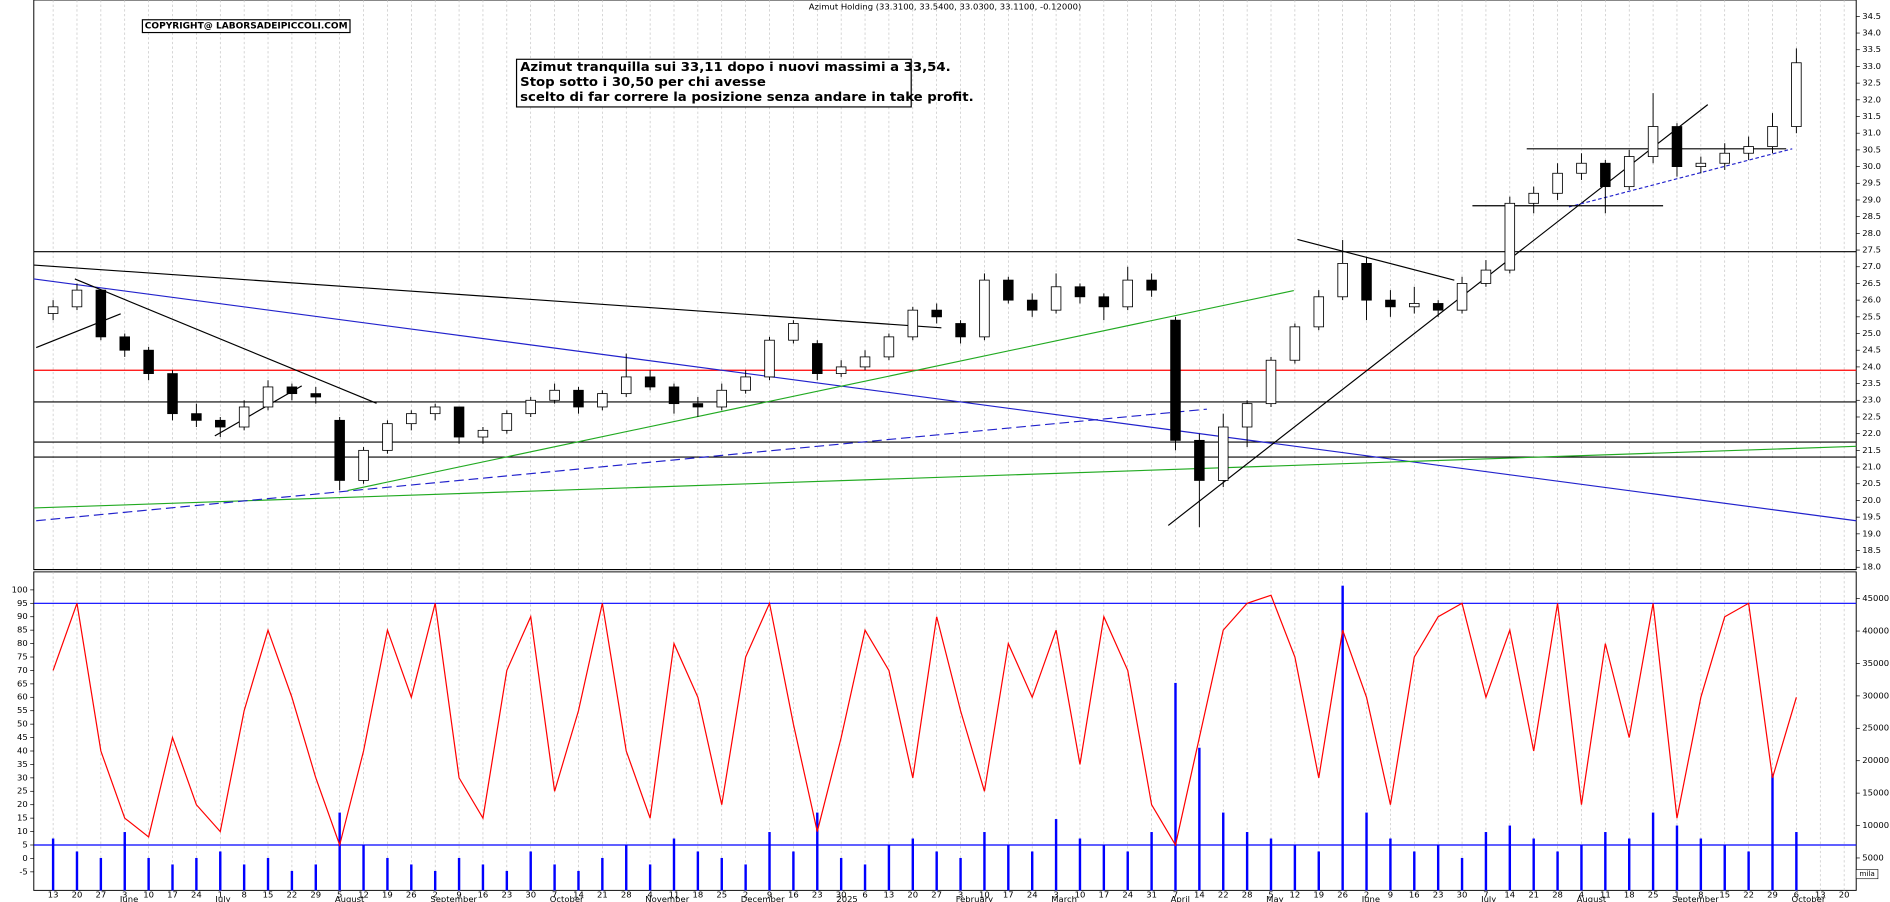 This screenshot has height=902, width=1890. What do you see at coordinates (984, 895) in the screenshot?
I see `x-tick-label: 10` at bounding box center [984, 895].